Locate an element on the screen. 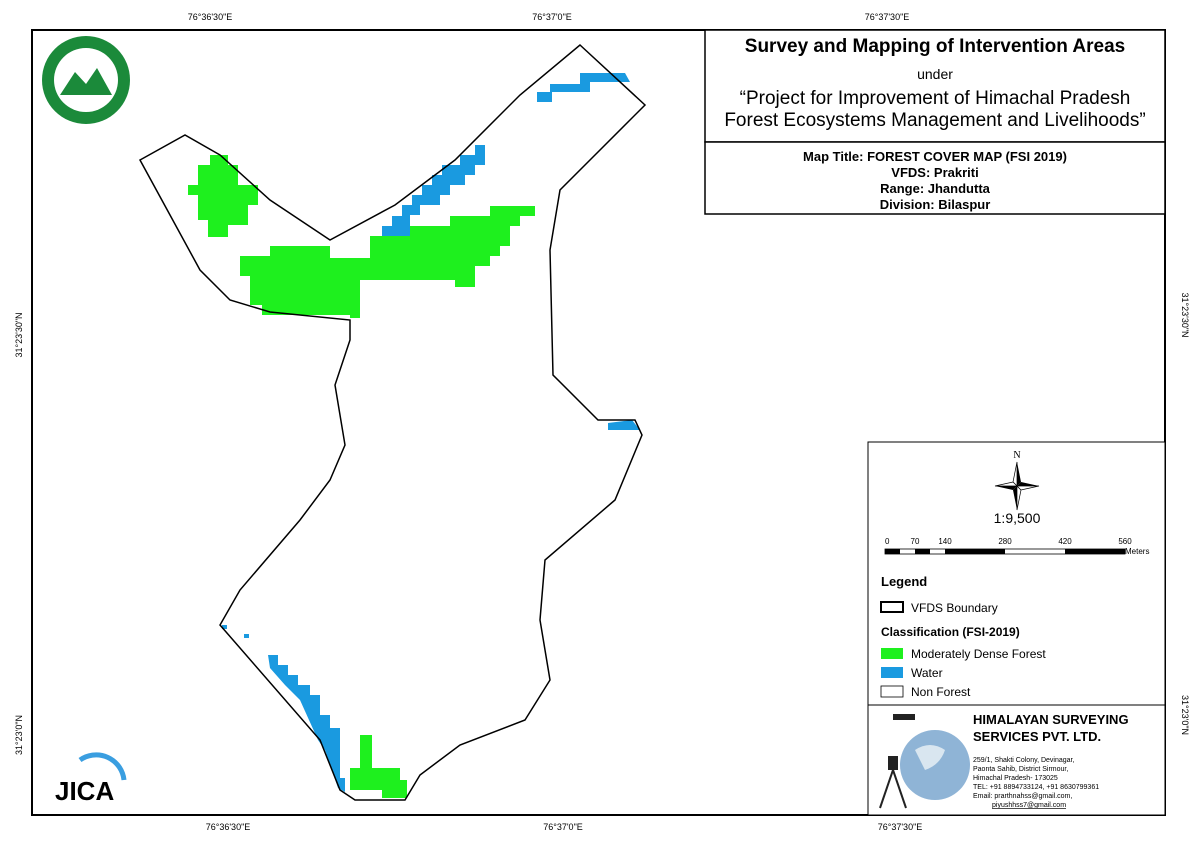 Image resolution: width=1200 pixels, height=848 pixels. company-address: Email: prarthnahss@gmail.com, is located at coordinates (1022, 796).